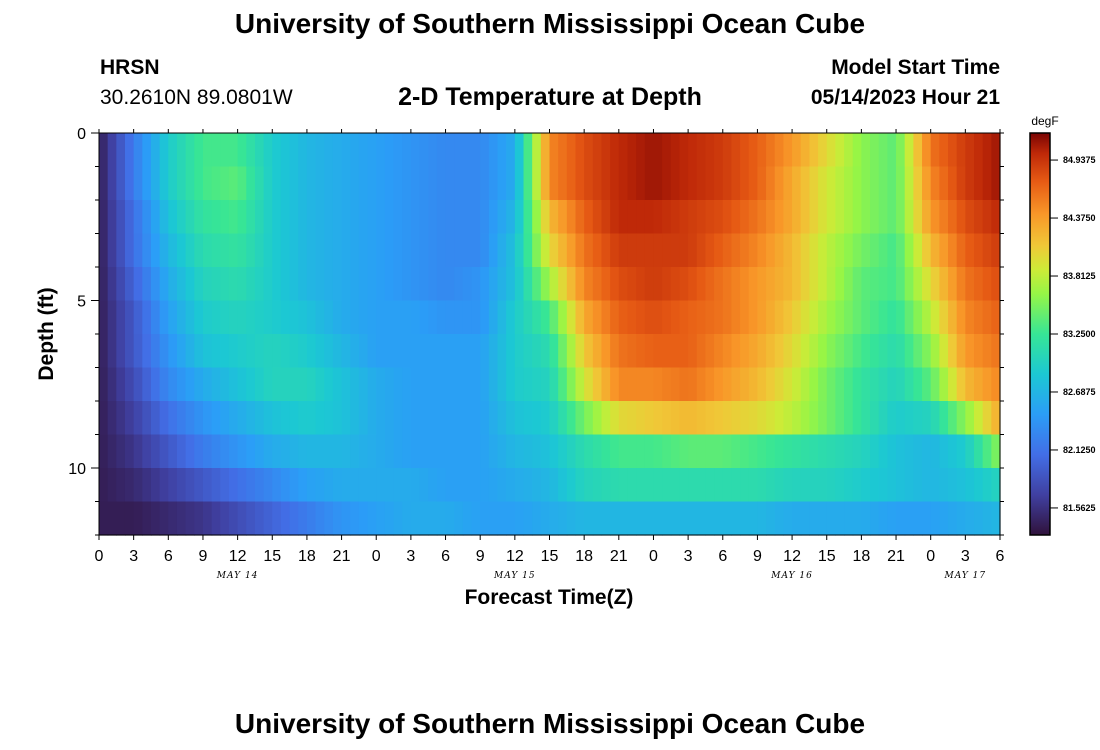 The image size is (1100, 750). Describe the element at coordinates (480, 556) in the screenshot. I see `x-tick-label: 9` at that location.